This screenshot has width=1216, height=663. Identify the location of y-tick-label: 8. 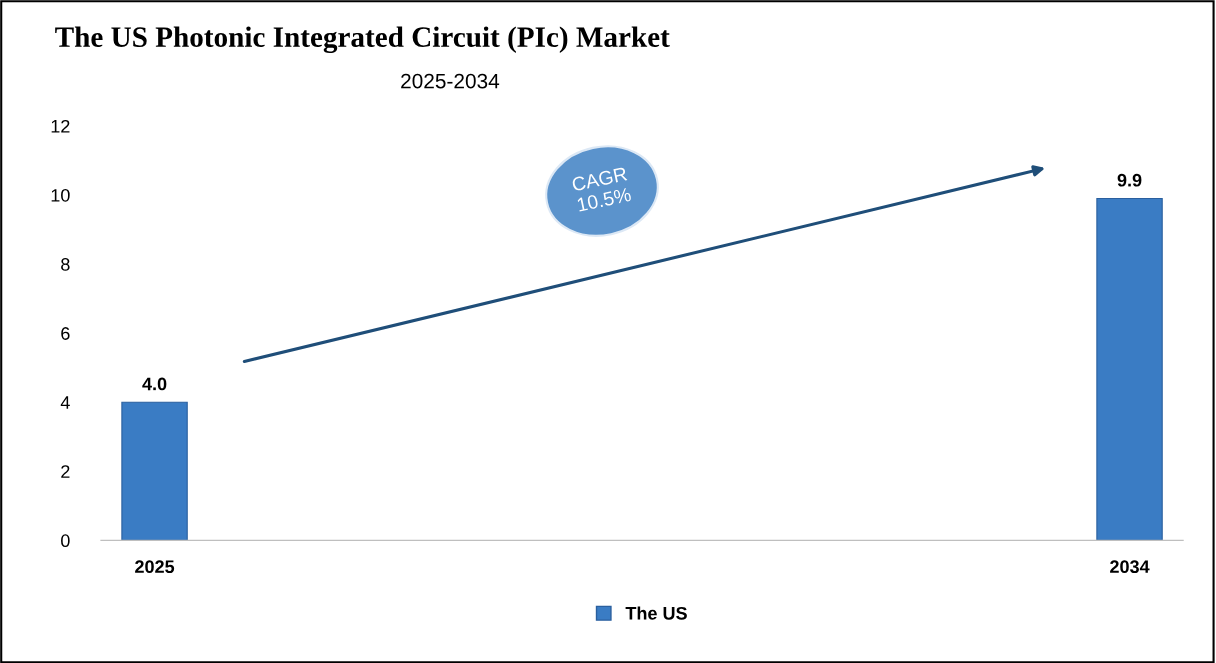
(65, 264).